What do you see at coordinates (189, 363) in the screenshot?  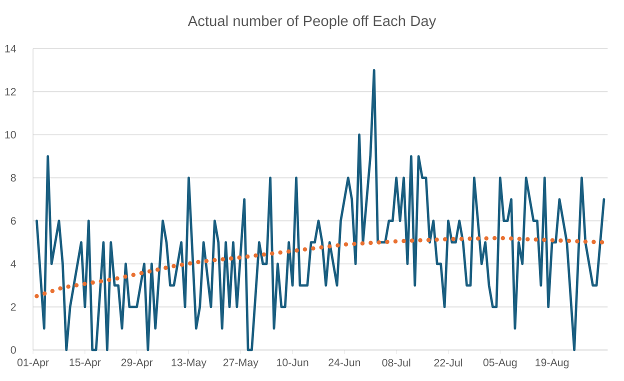 I see `x-tick-label: 13-May` at bounding box center [189, 363].